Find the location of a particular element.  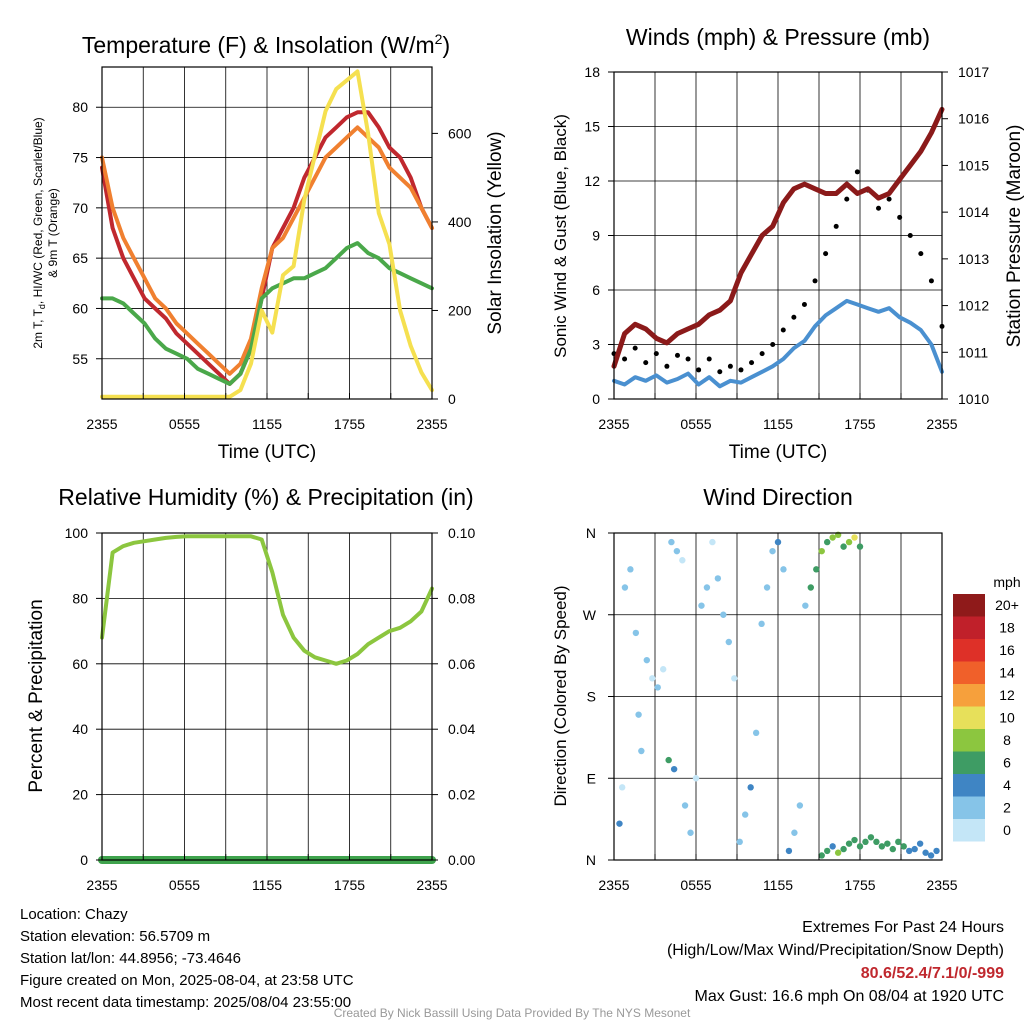

colorbar-label: 6 is located at coordinates (1007, 763).